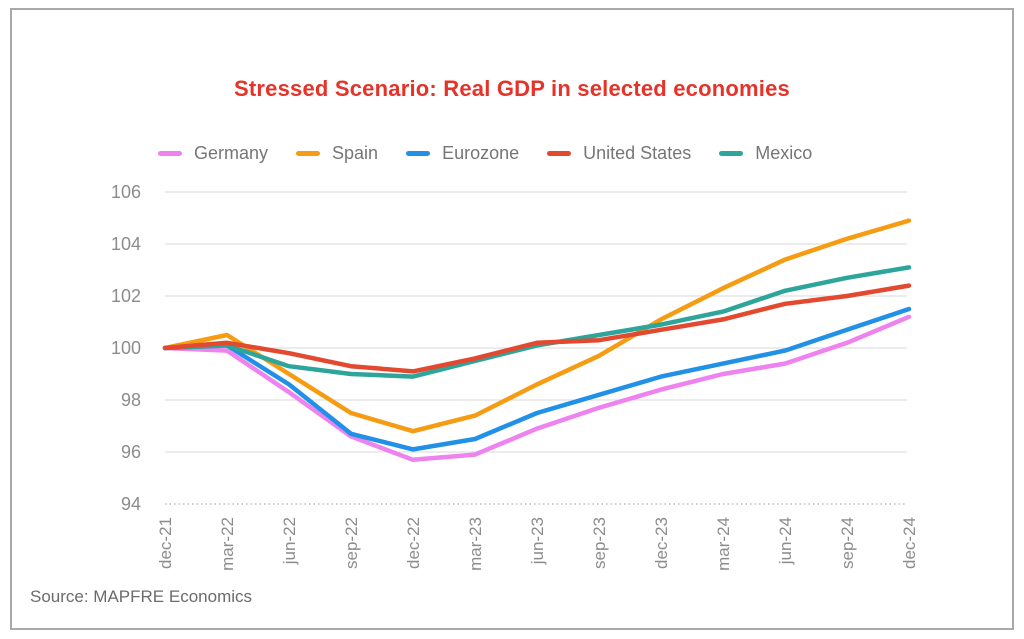  Describe the element at coordinates (784, 153) in the screenshot. I see `legend-label-mexico: Mexico` at that location.